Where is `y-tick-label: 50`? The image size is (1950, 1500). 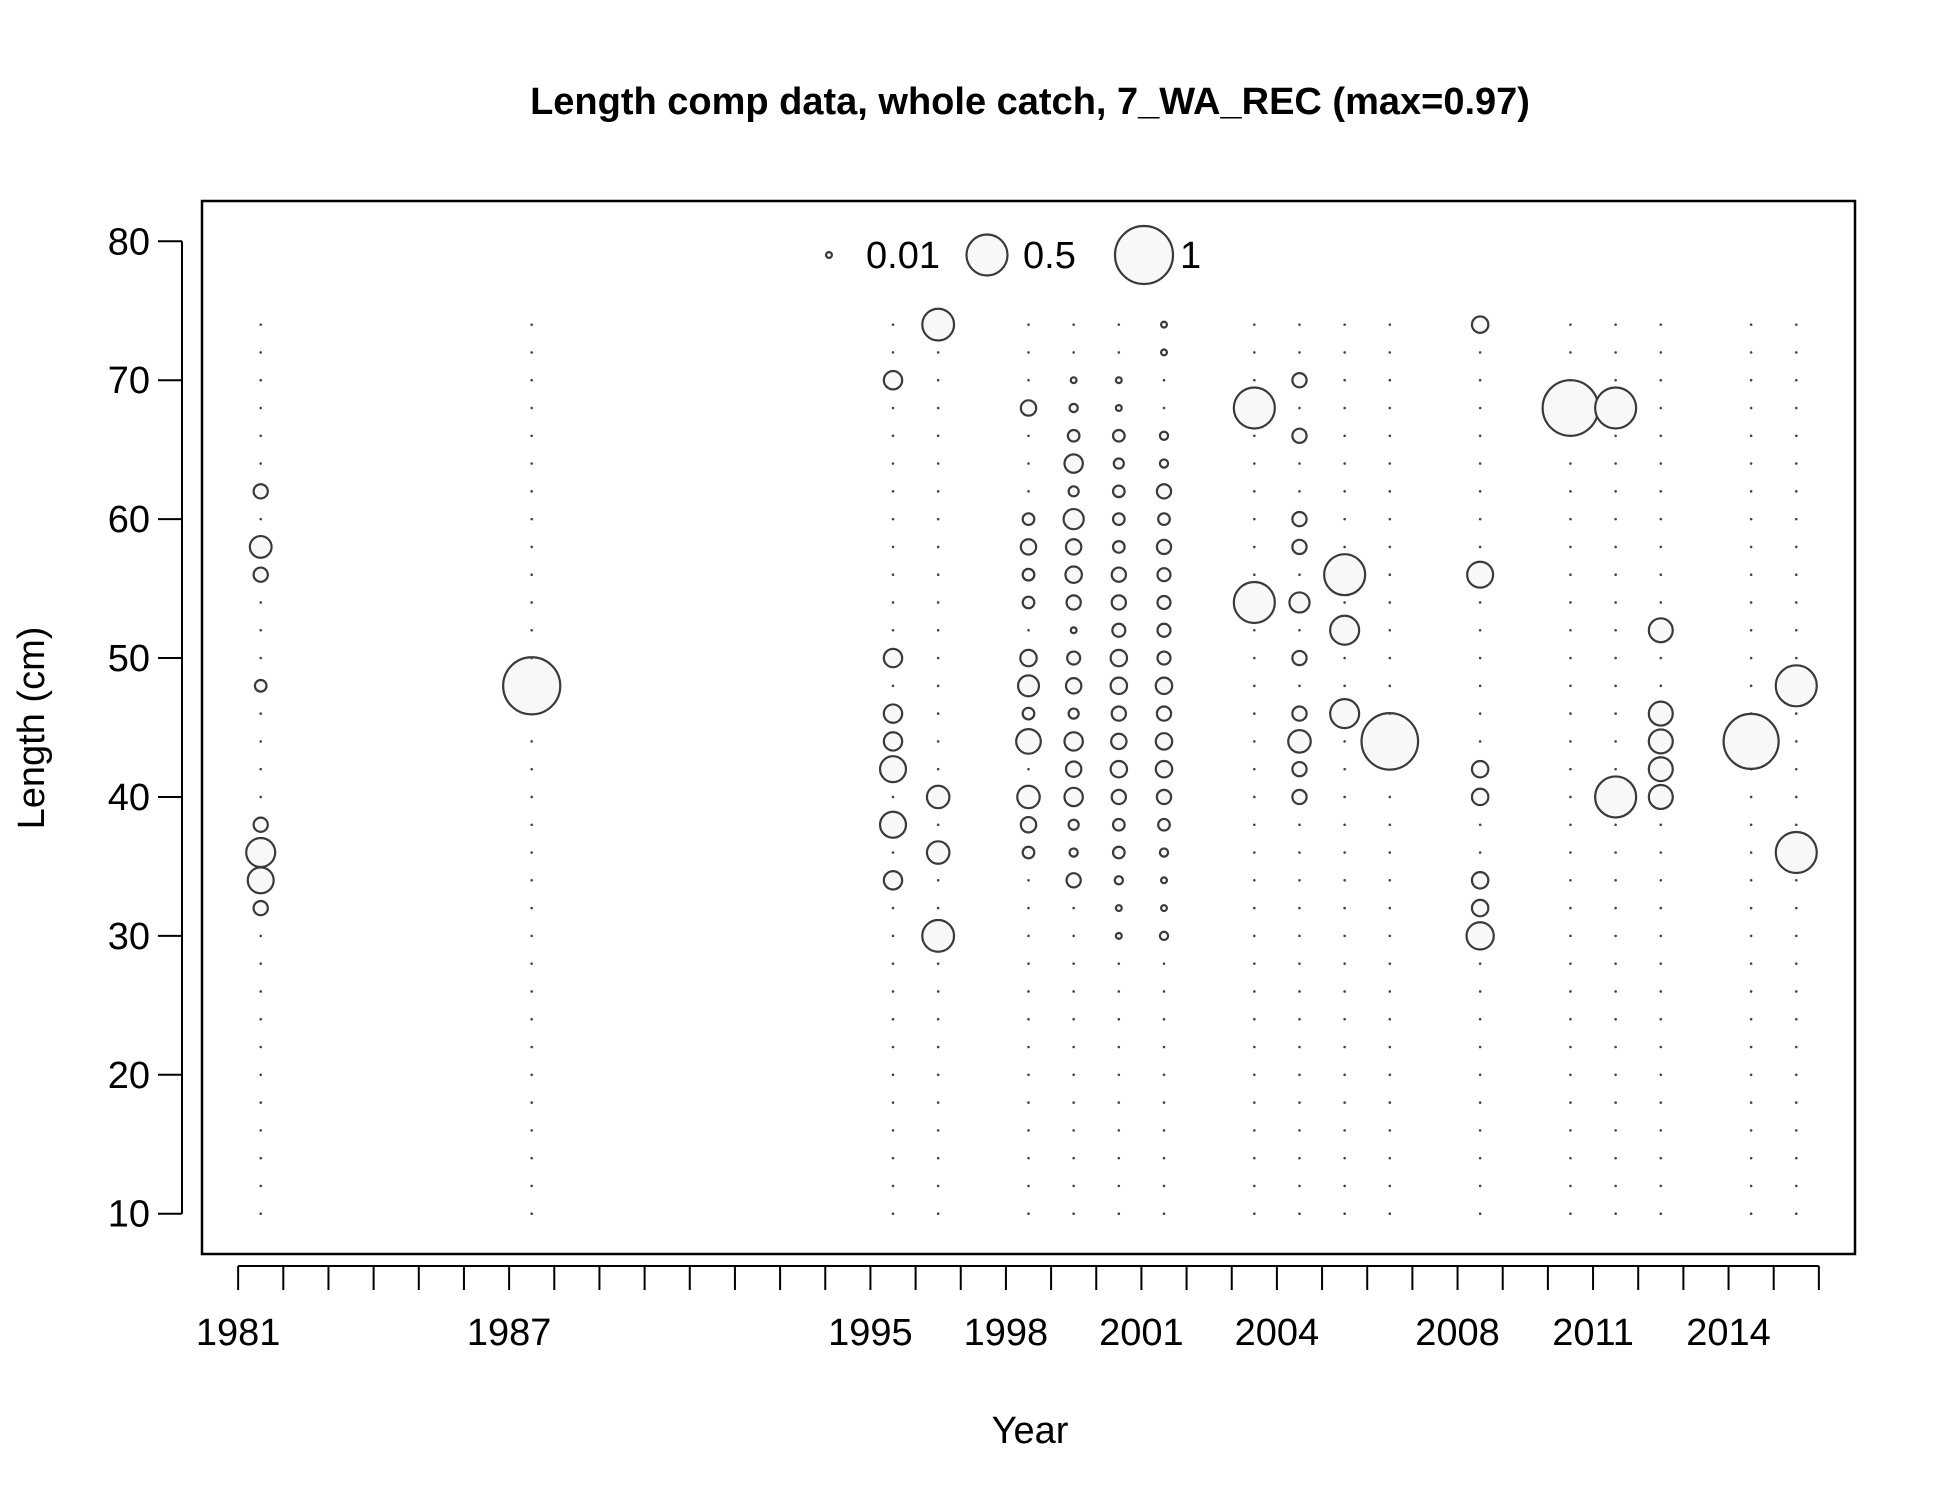
y-tick-label: 50 is located at coordinates (129, 659).